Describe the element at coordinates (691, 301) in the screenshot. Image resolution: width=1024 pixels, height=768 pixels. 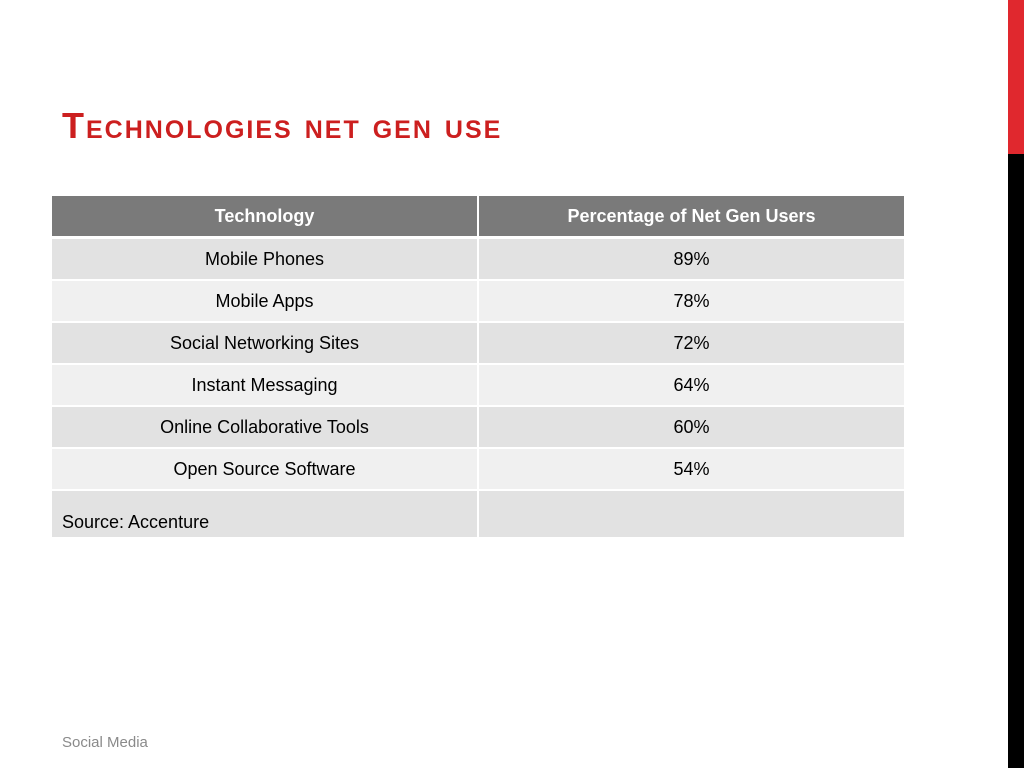
I see `cell-percentage: 78%` at that location.